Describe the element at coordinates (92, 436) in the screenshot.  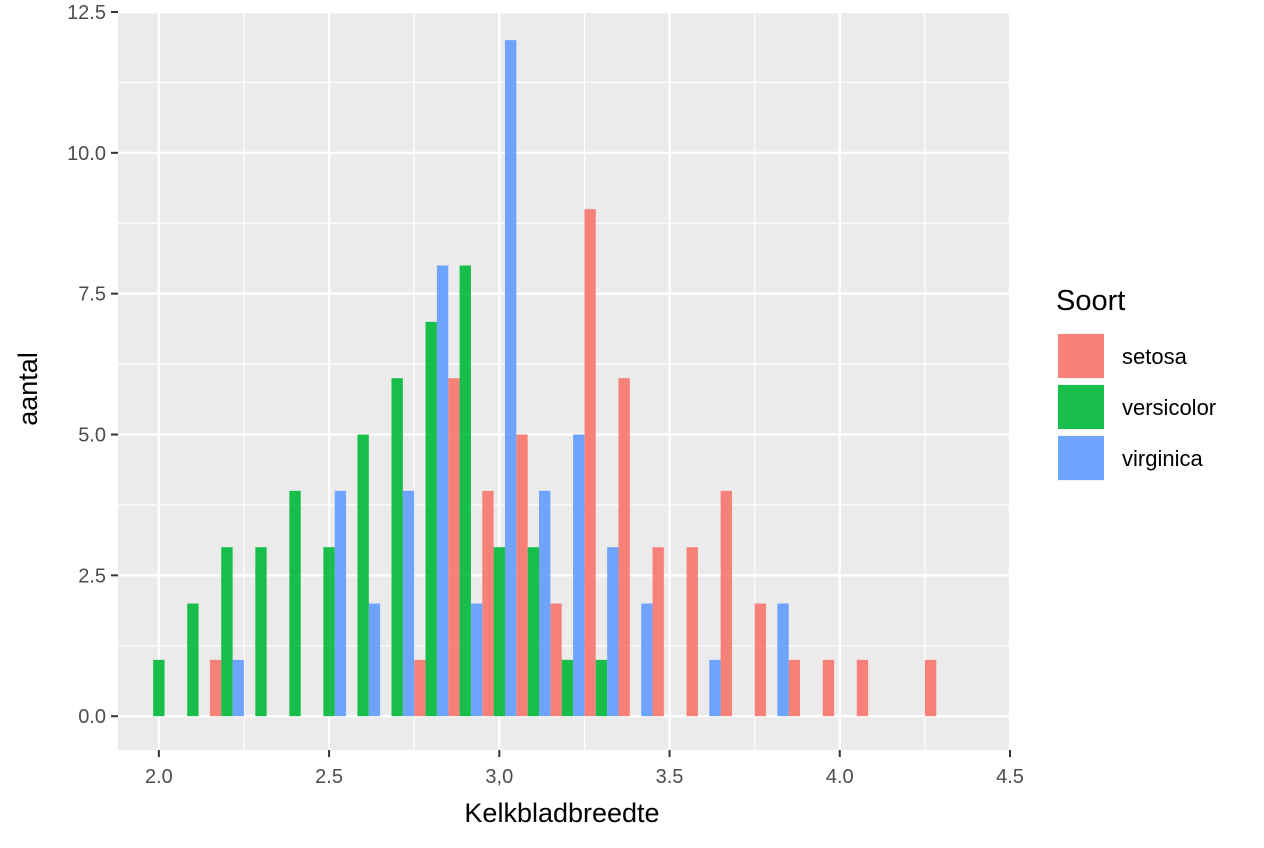
I see `y-tick-label: 5.0` at that location.